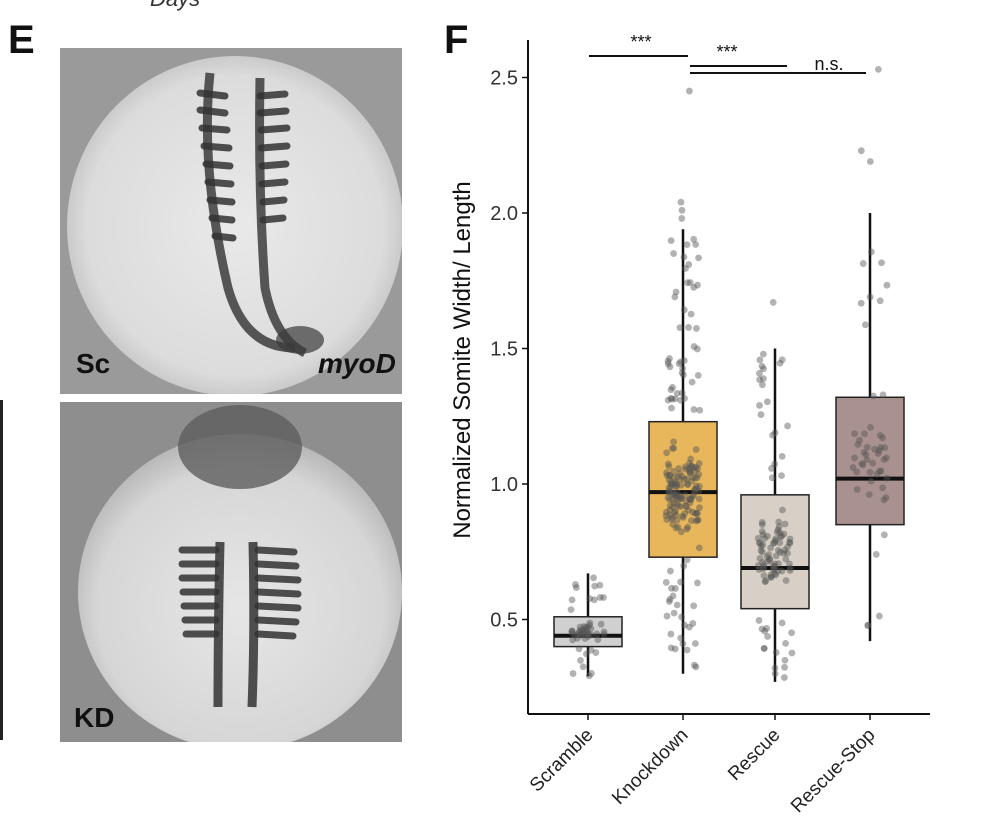 This screenshot has width=1000, height=827. Describe the element at coordinates (21, 40) in the screenshot. I see `panel-letter-e: E` at that location.